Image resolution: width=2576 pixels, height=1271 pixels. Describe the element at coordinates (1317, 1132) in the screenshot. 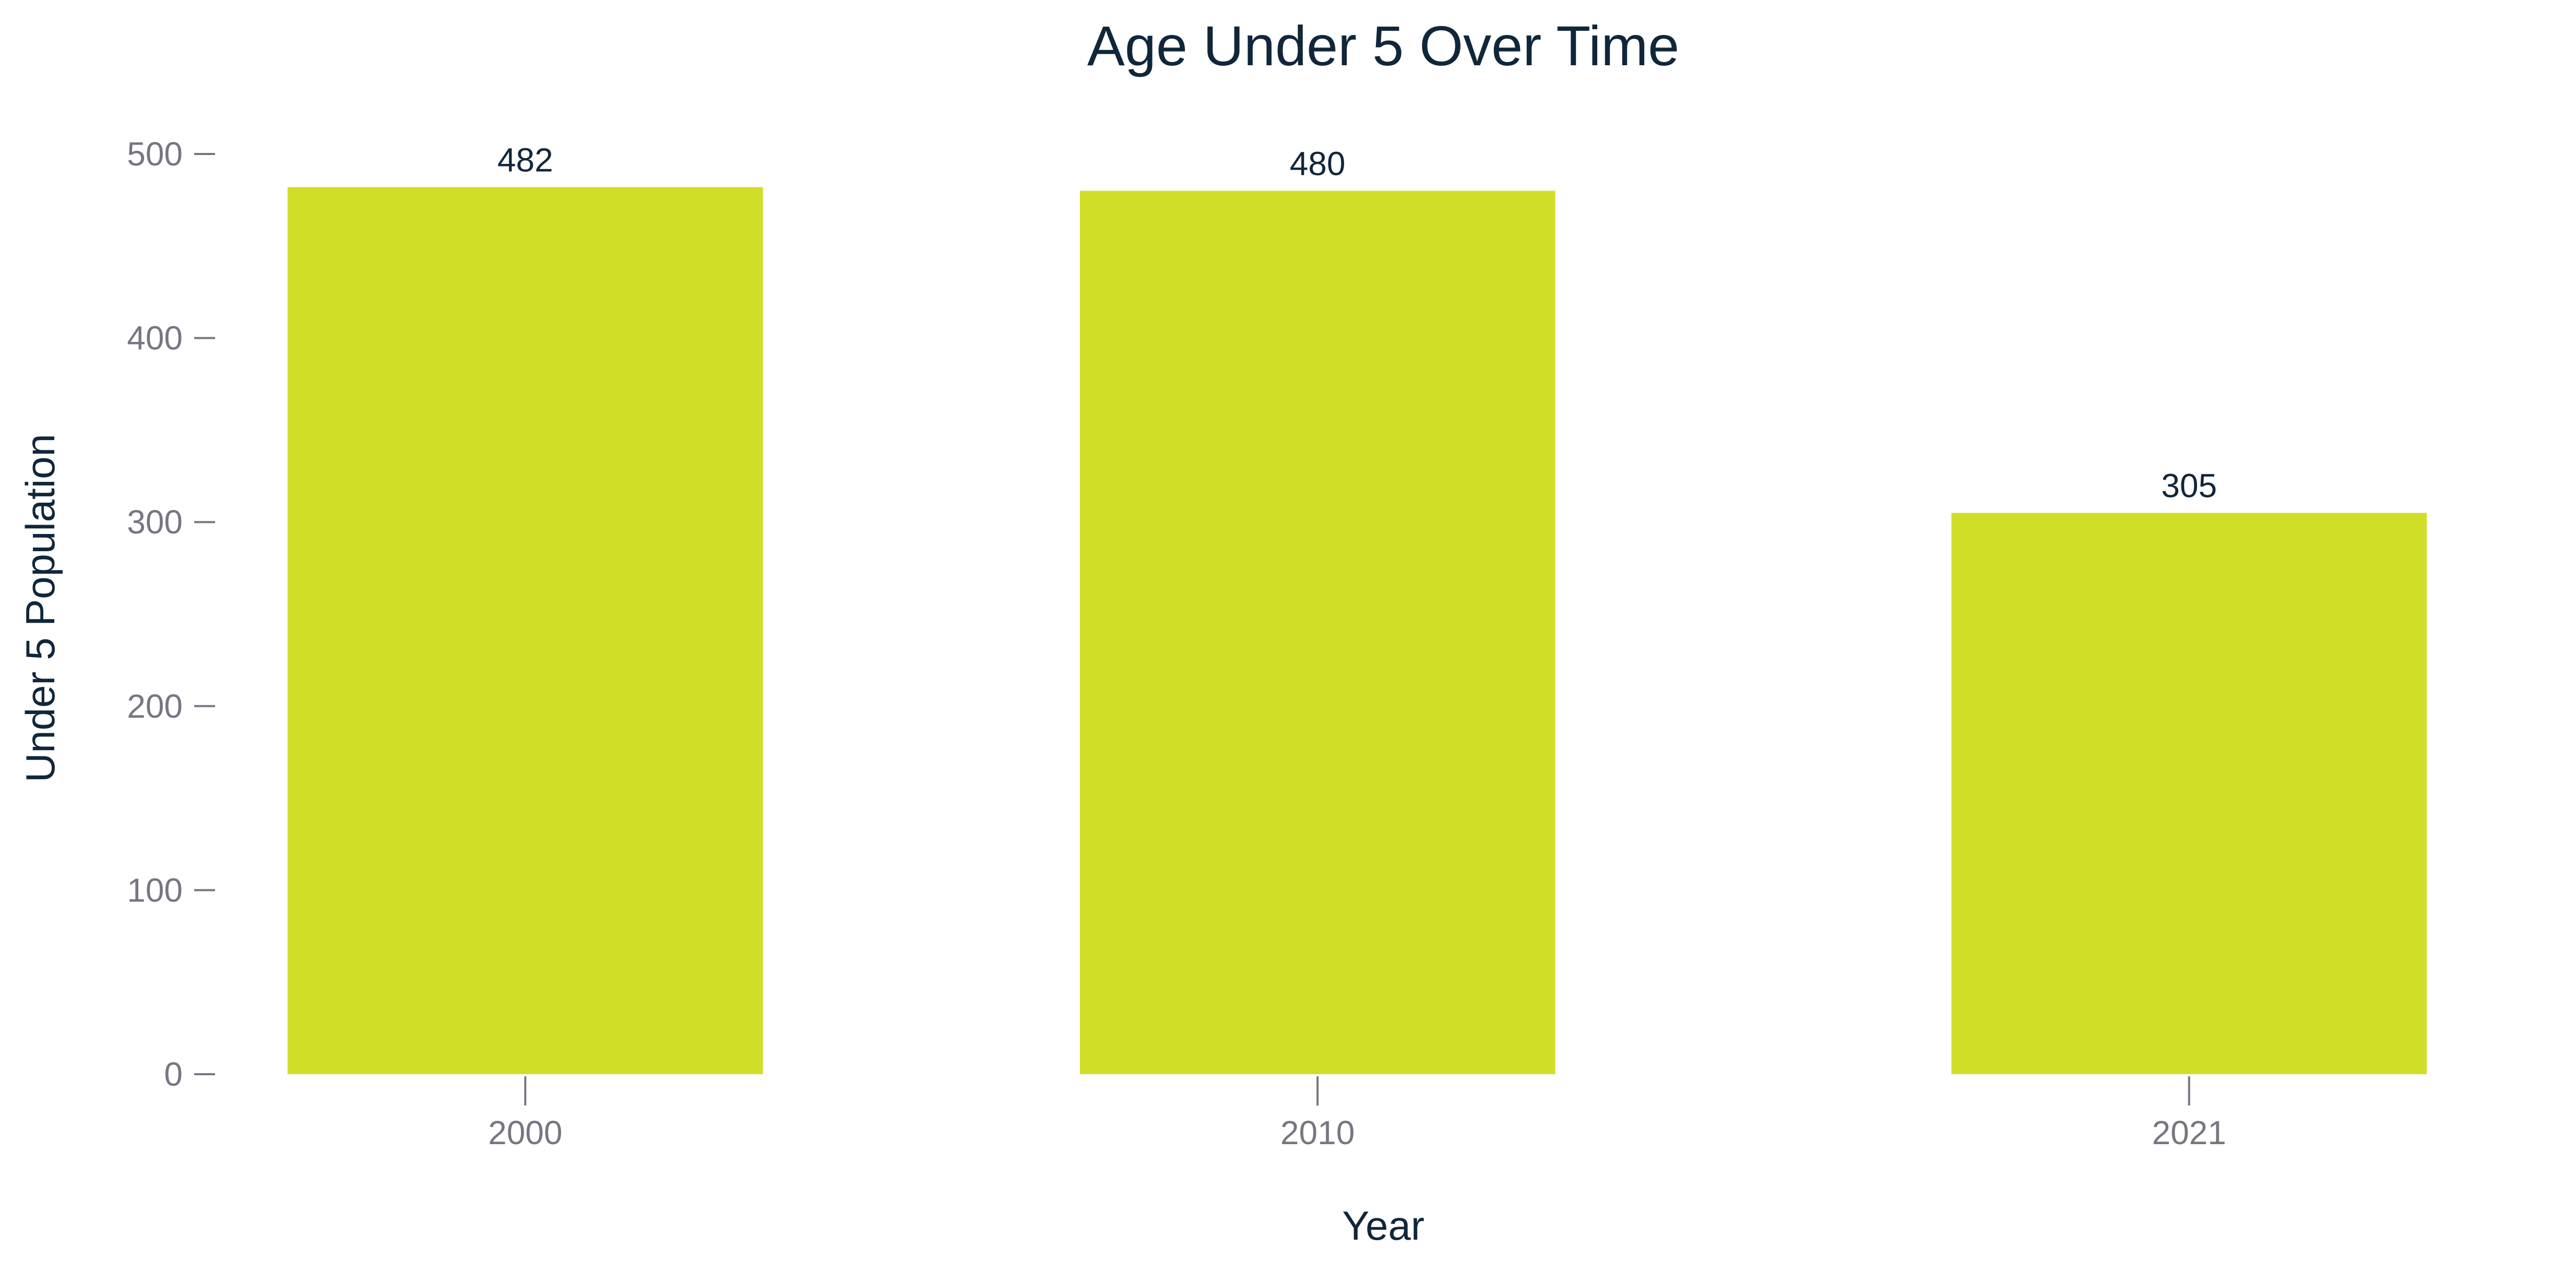

I see `x-tick-label-2010: 2010` at that location.